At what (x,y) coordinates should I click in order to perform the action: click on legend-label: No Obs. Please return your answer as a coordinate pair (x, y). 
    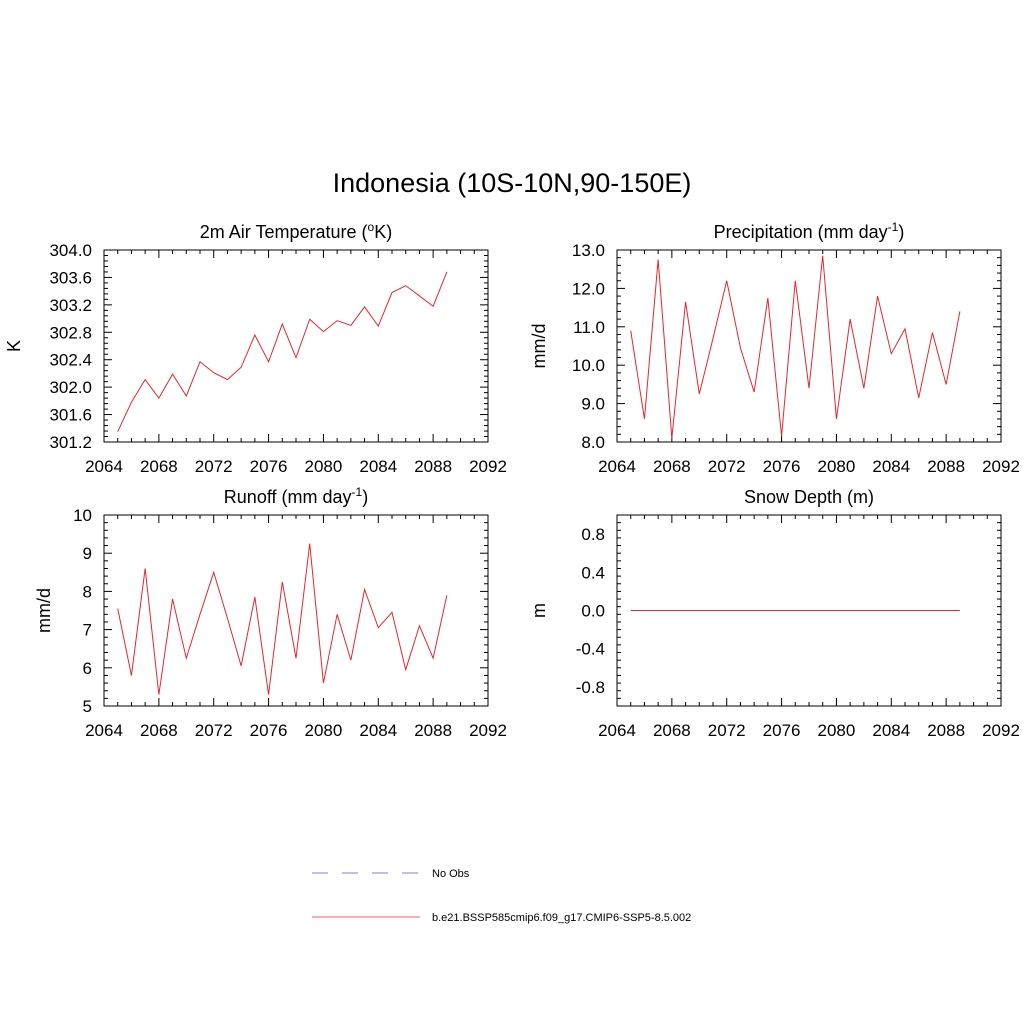
    Looking at the image, I should click on (451, 874).